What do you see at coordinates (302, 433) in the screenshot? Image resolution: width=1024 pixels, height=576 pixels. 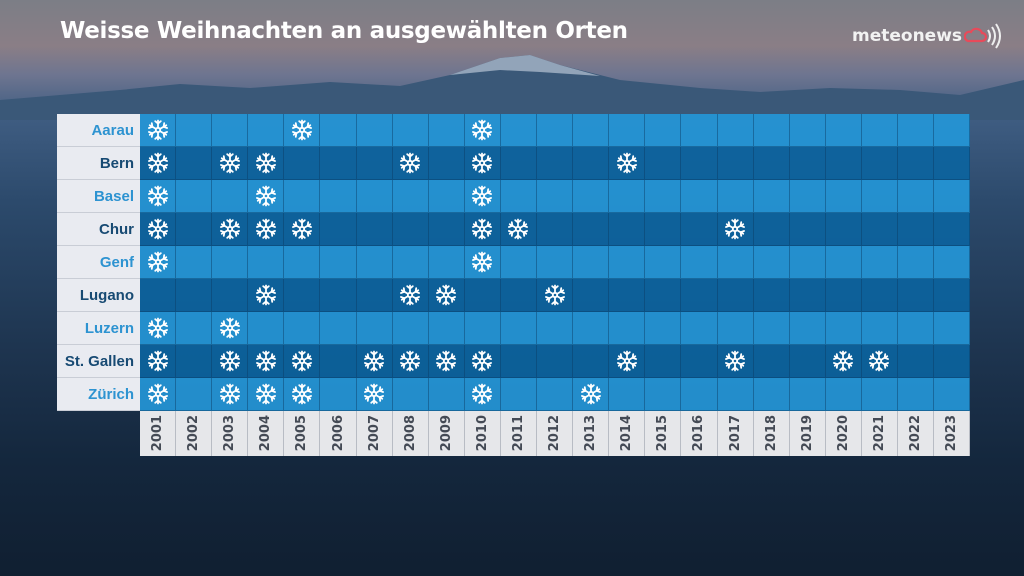 I see `year-label: 2005` at bounding box center [302, 433].